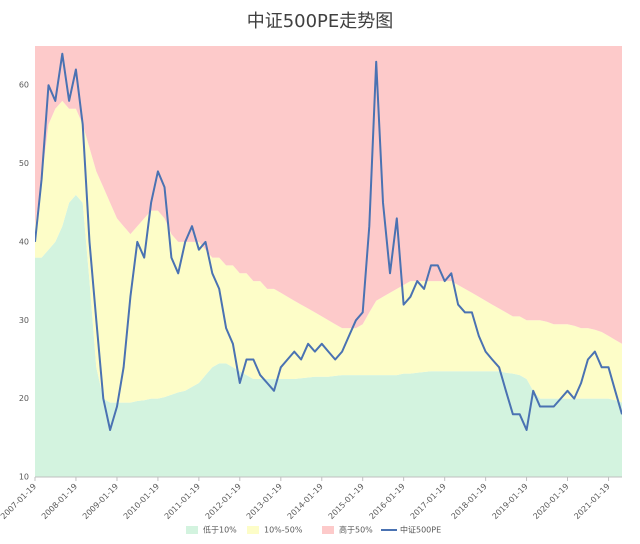 This screenshot has height=544, width=640. I want to click on x-tick-label: 2018-01-19, so click(469, 501).